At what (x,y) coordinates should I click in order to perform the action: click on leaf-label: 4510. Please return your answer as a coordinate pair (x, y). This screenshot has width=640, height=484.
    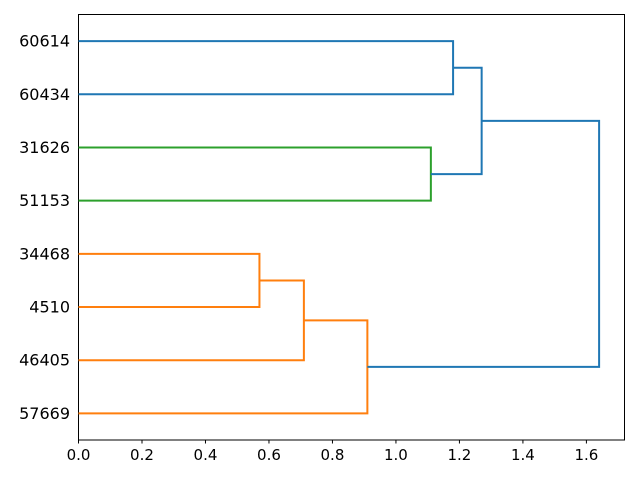
    Looking at the image, I should click on (49, 307).